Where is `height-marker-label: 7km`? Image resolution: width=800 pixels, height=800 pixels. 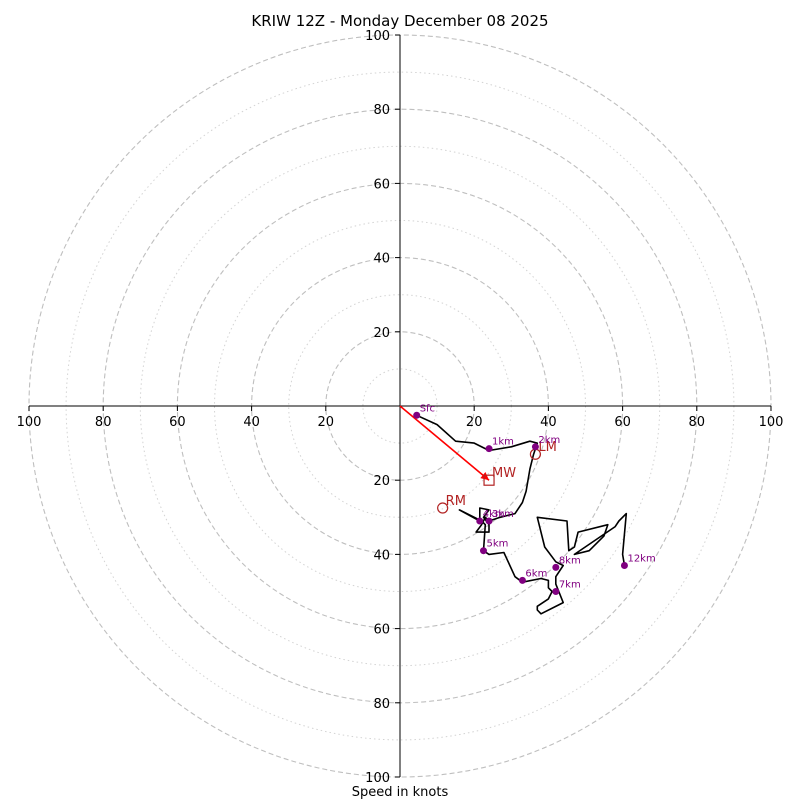 height-marker-label: 7km is located at coordinates (570, 585).